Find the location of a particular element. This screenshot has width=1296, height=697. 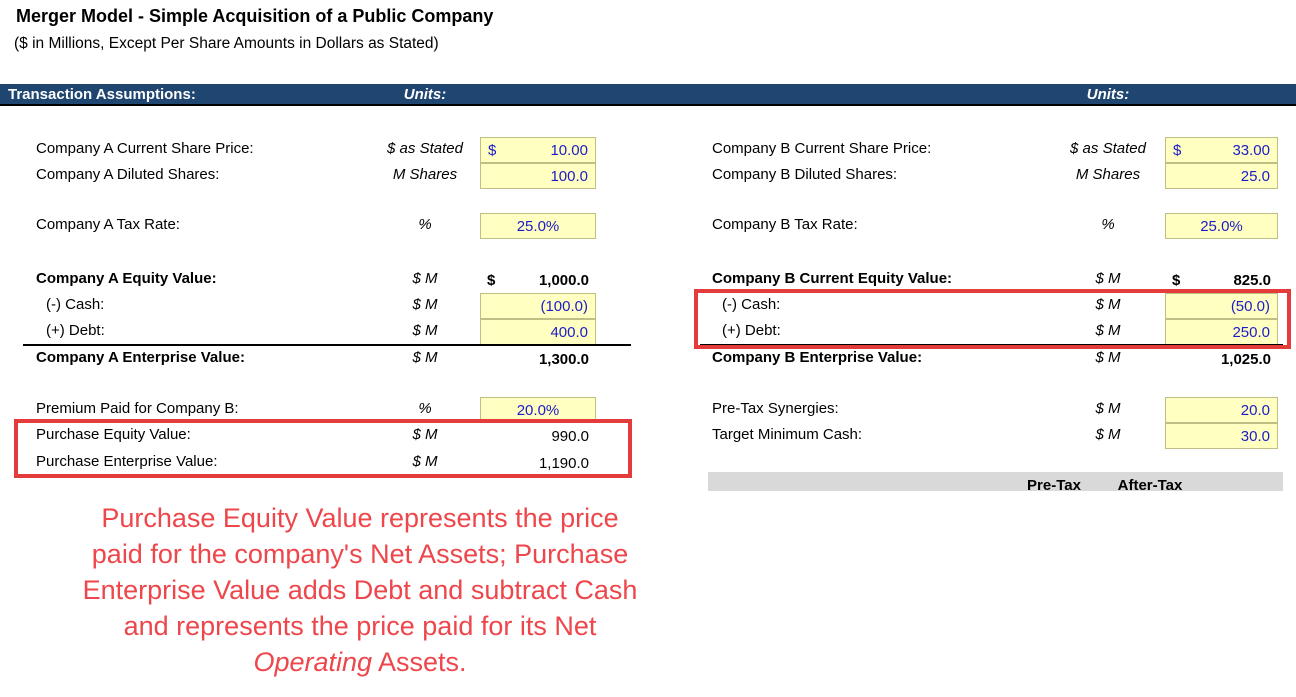

highlight-box-company-b-cash-debt is located at coordinates (992, 319).